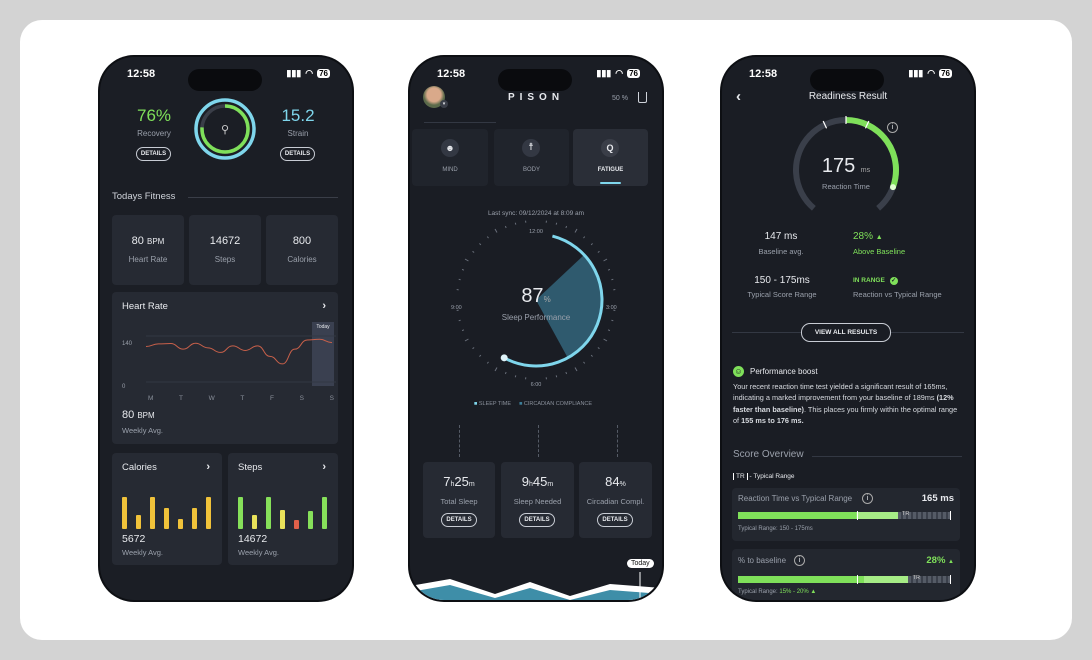  I want to click on above-value: 28% ▲, so click(868, 236).